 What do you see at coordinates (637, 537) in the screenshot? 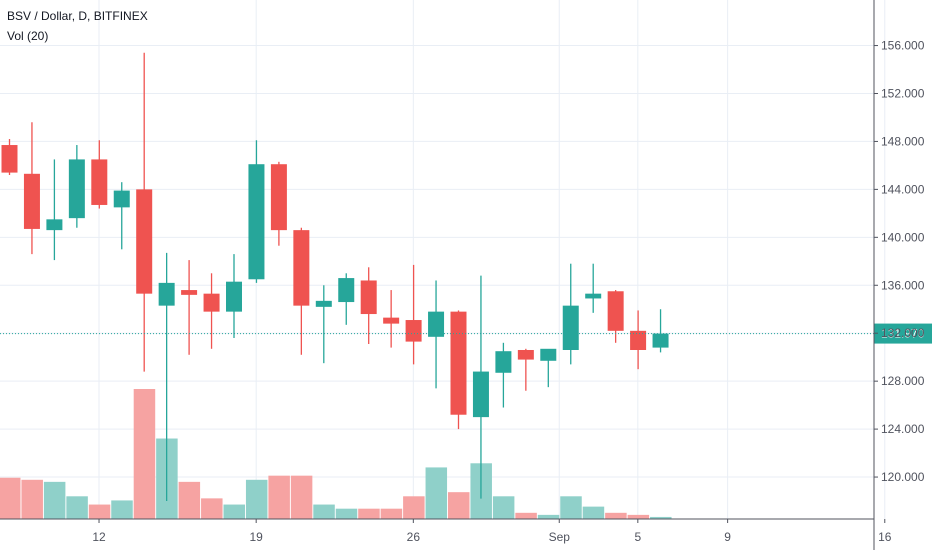
I see `x-tick-label: 5` at bounding box center [637, 537].